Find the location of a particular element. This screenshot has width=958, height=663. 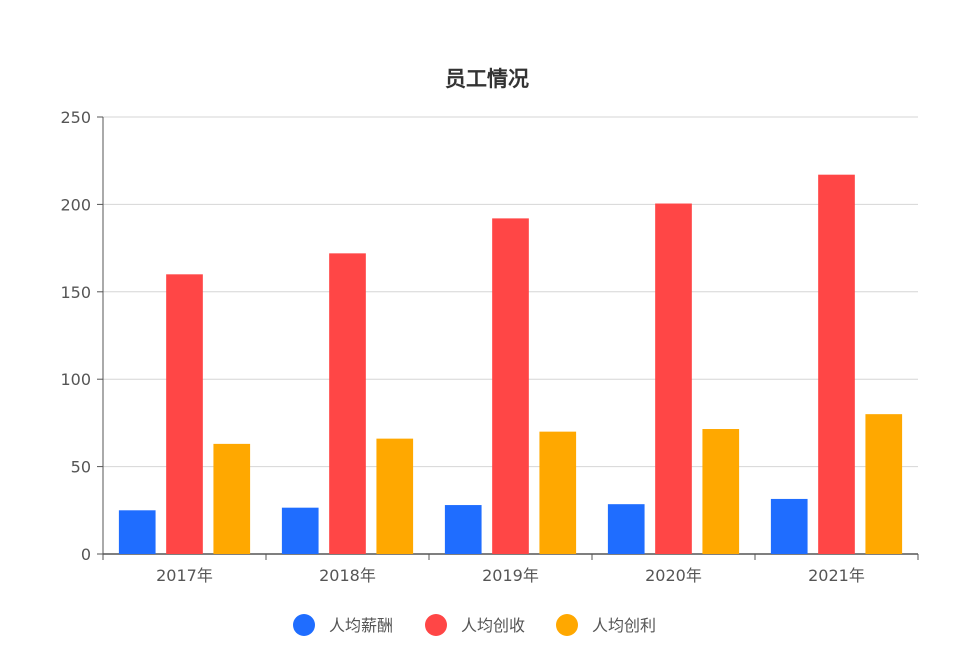

x-tick-label: 2021年 is located at coordinates (836, 575).